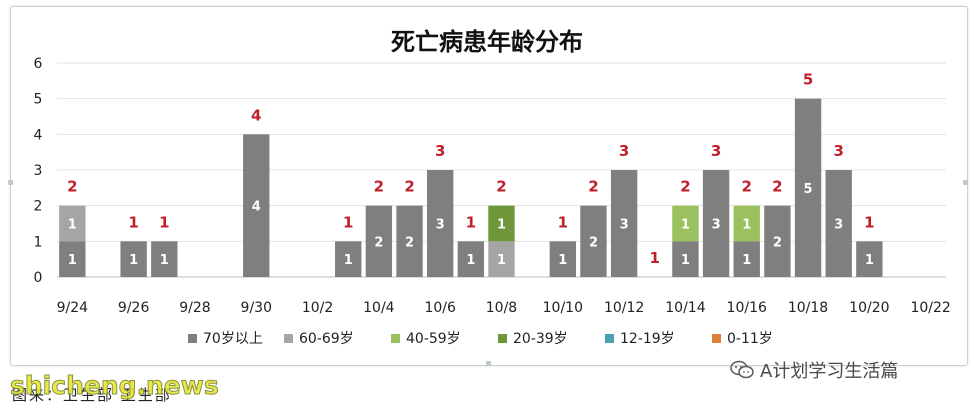 This screenshot has height=410, width=974. I want to click on x-tick-label: 10/4, so click(379, 308).